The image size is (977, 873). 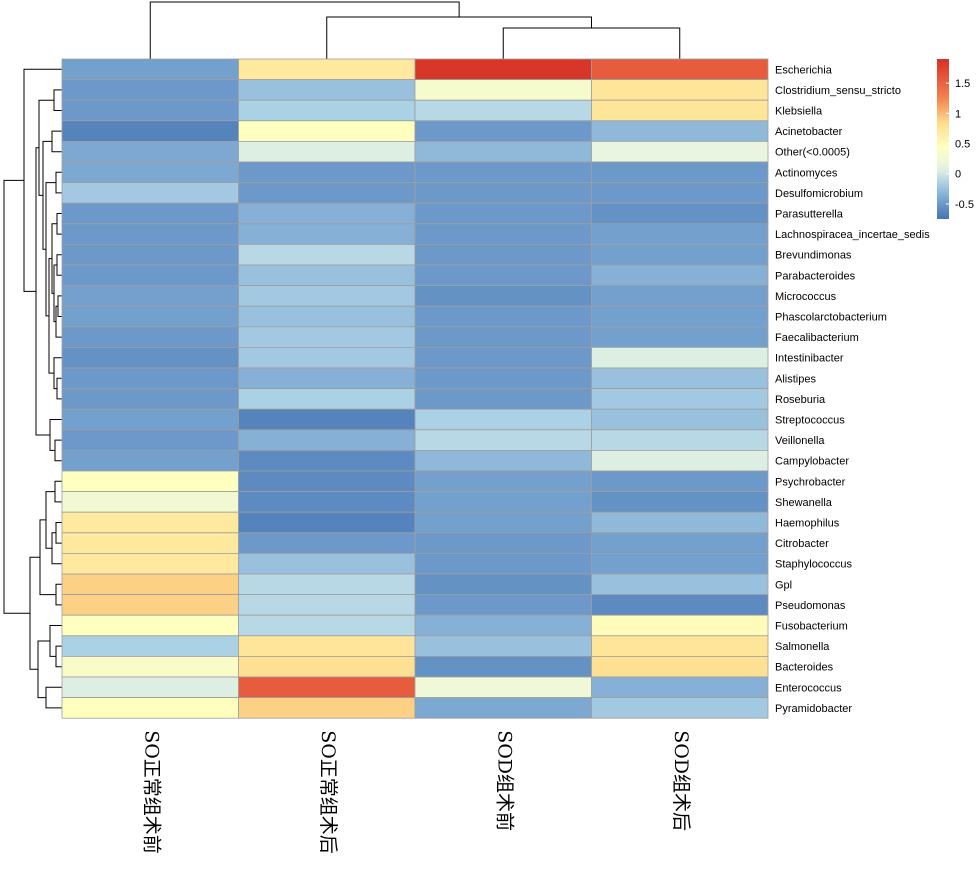 I want to click on row-label: Intestinibacter, so click(x=809, y=359).